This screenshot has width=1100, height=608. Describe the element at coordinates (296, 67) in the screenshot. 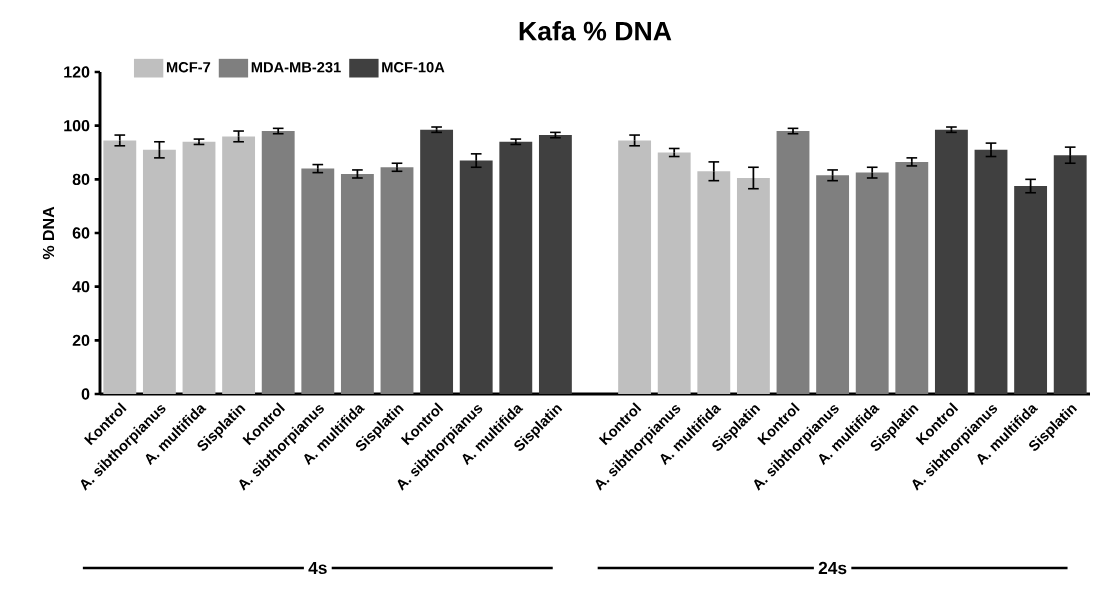

I see `legend-label: MDA-MB-231` at that location.